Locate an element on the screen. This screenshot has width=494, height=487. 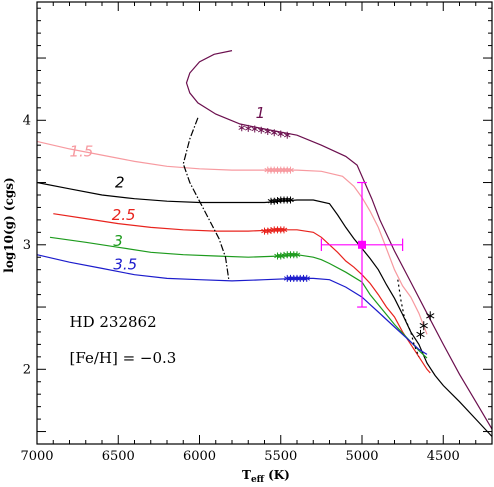
observed-star-point is located at coordinates (362, 244).